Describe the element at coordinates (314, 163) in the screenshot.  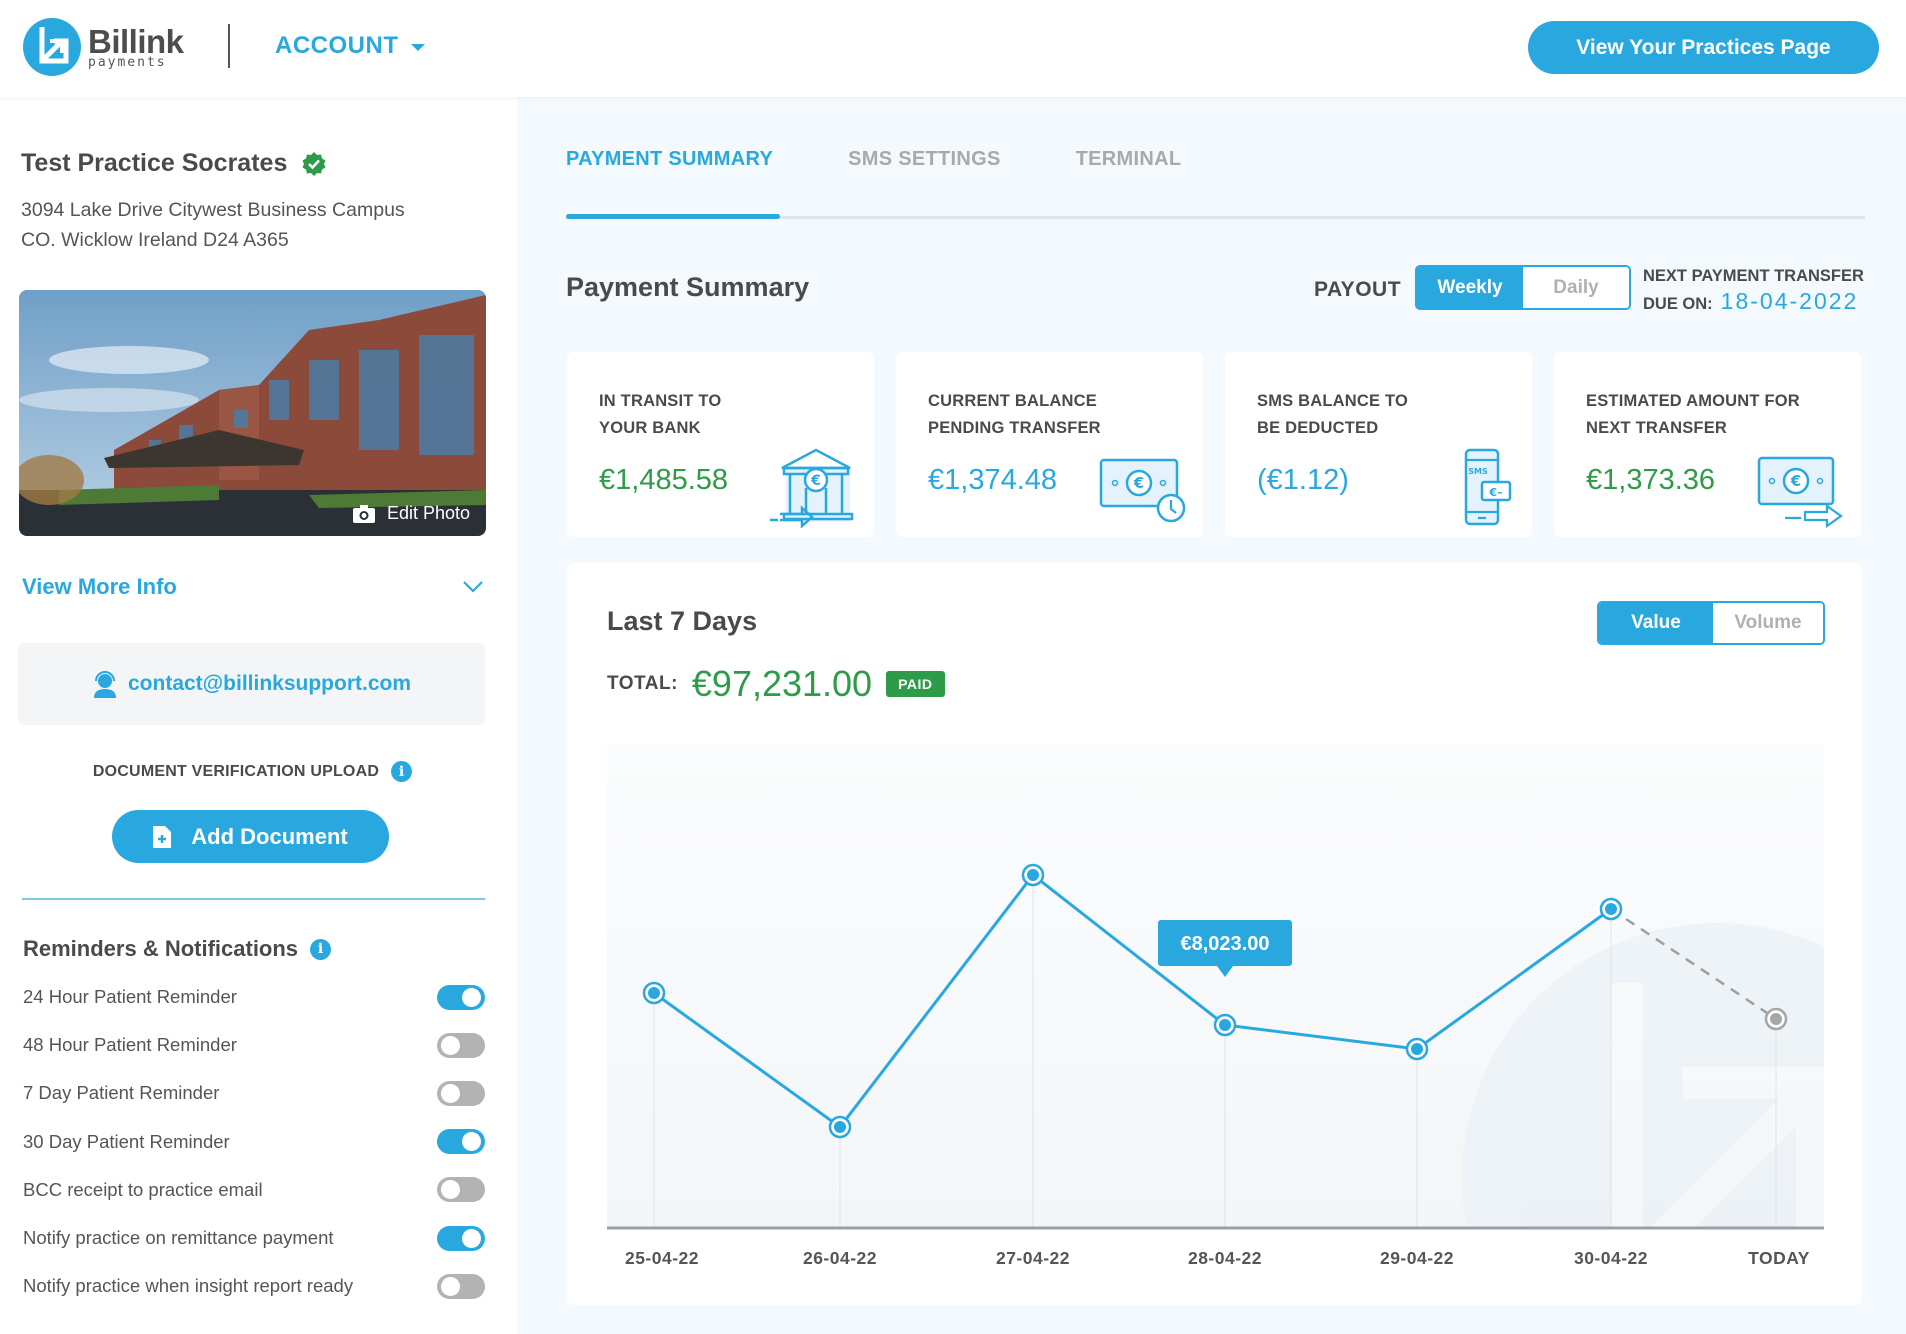
I see `verified-badge-icon` at that location.